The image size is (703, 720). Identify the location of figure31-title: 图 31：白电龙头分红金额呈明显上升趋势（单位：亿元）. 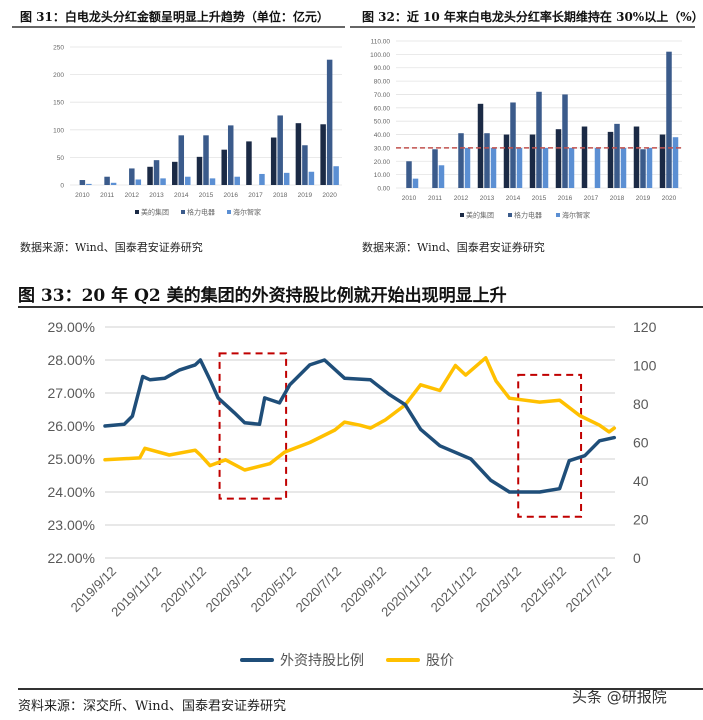
(174, 17).